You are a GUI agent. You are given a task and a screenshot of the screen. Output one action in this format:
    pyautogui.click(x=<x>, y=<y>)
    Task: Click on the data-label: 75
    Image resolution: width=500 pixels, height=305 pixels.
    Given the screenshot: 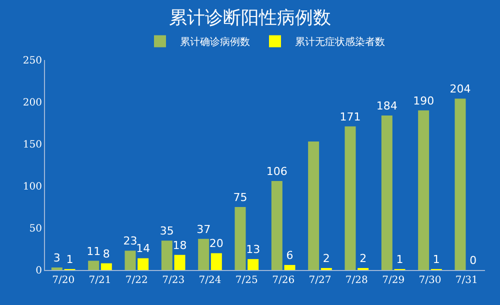 What is the action you would take?
    pyautogui.click(x=240, y=197)
    